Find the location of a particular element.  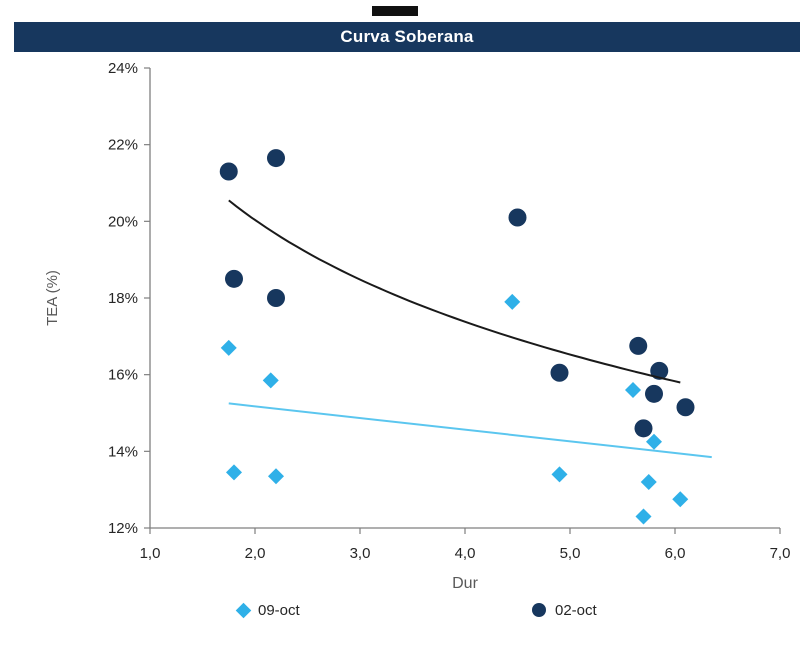

legend-item-09-oct: 09-oct is located at coordinates (267, 610).